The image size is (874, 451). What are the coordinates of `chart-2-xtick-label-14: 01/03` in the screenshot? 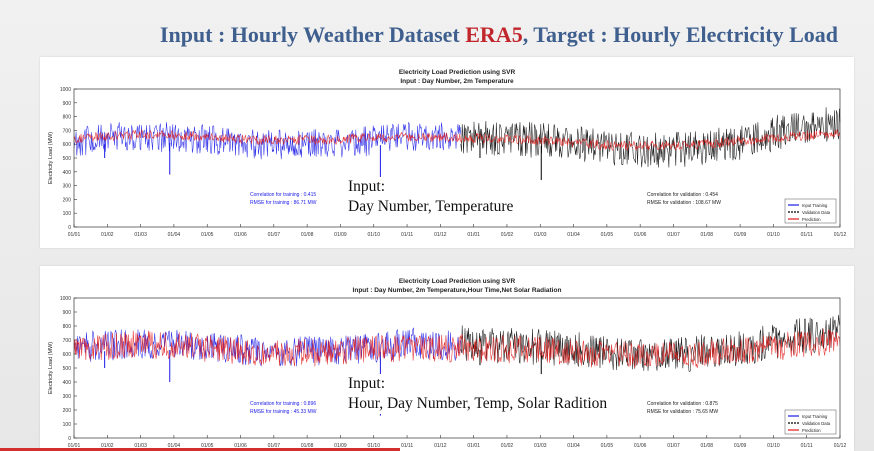 It's located at (540, 446).